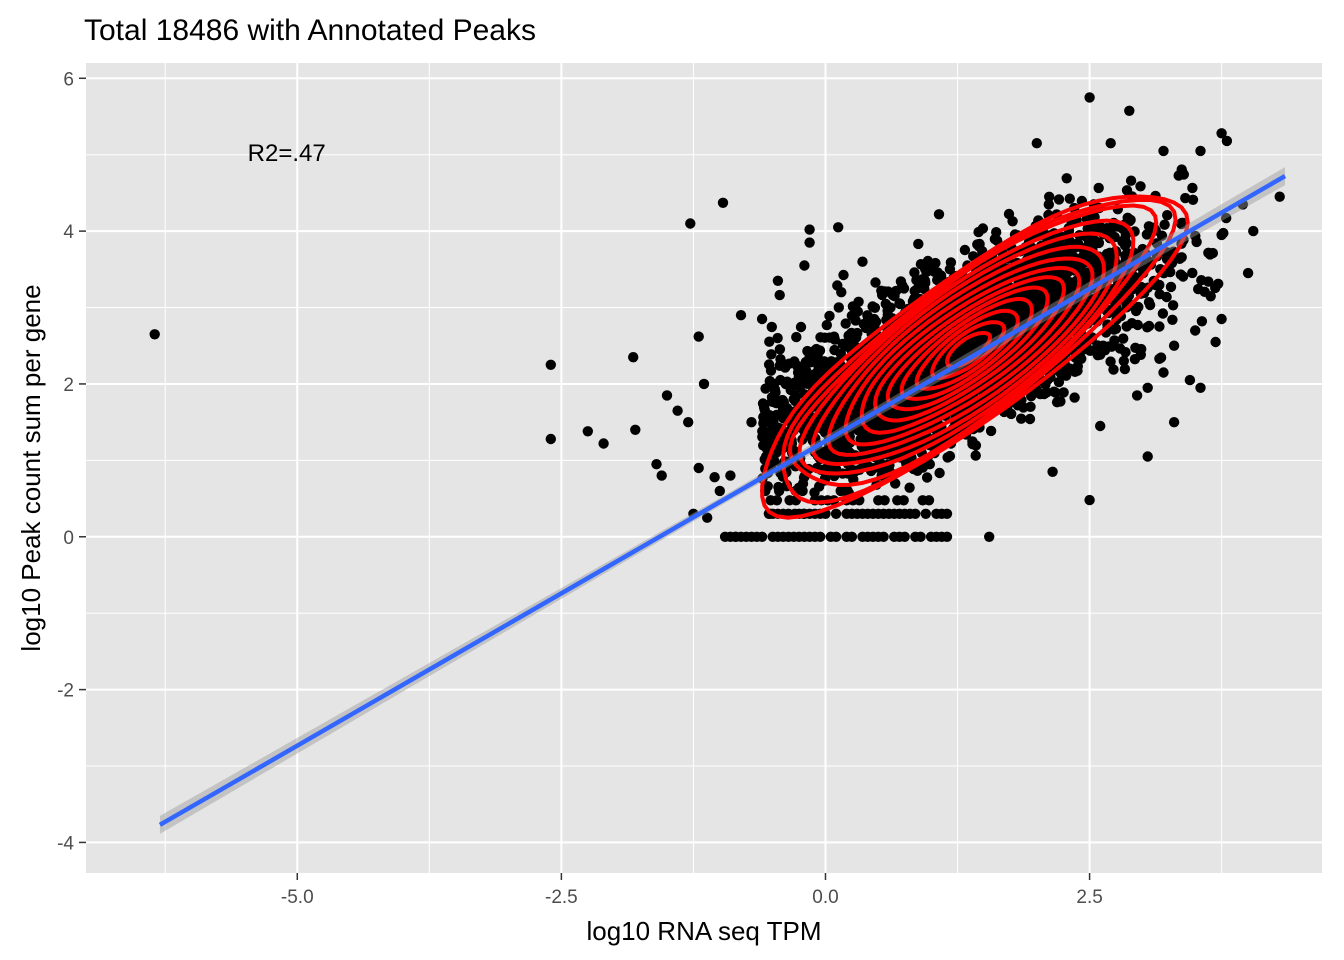 The width and height of the screenshot is (1344, 960). What do you see at coordinates (703, 931) in the screenshot?
I see `x-axis-title: log10 RNA seq TPM` at bounding box center [703, 931].